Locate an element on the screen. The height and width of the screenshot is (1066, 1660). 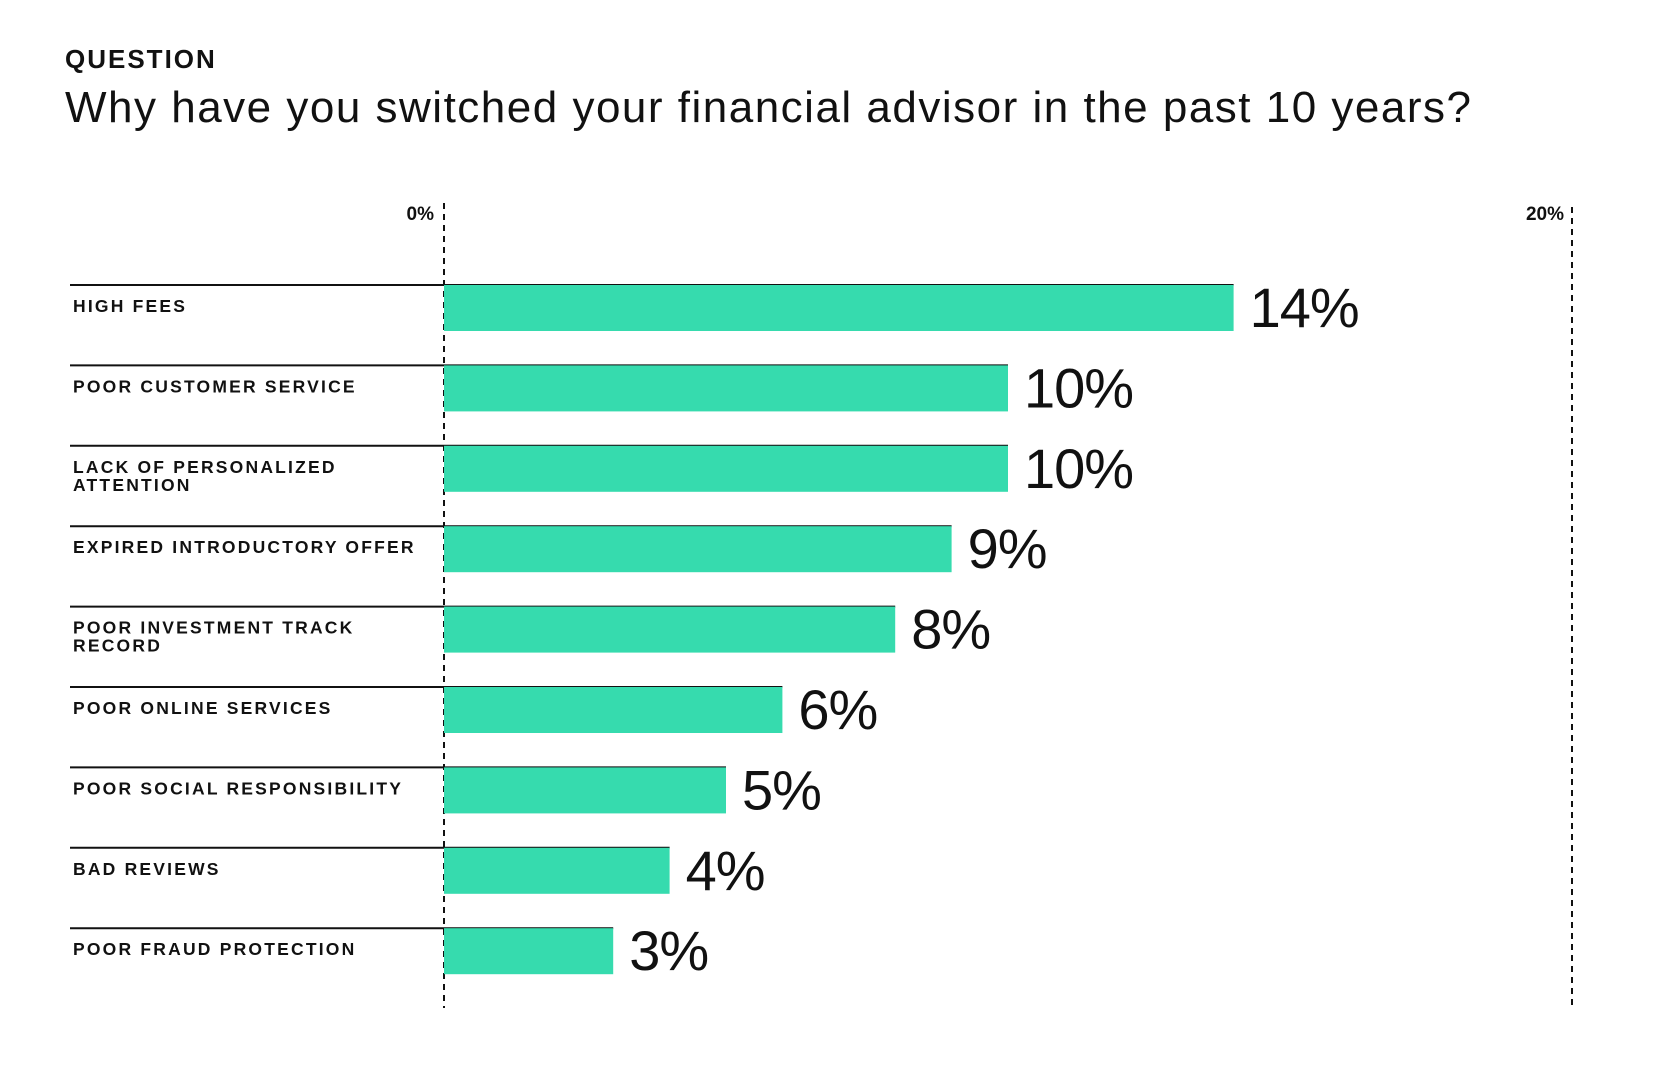
value-label: 3% is located at coordinates (668, 950).